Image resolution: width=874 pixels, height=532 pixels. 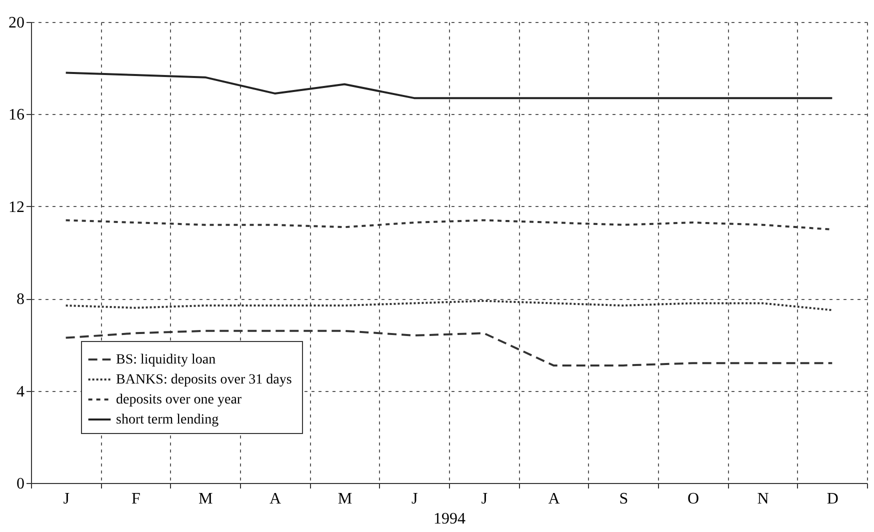 I want to click on x-tick-label: N, so click(x=763, y=499).